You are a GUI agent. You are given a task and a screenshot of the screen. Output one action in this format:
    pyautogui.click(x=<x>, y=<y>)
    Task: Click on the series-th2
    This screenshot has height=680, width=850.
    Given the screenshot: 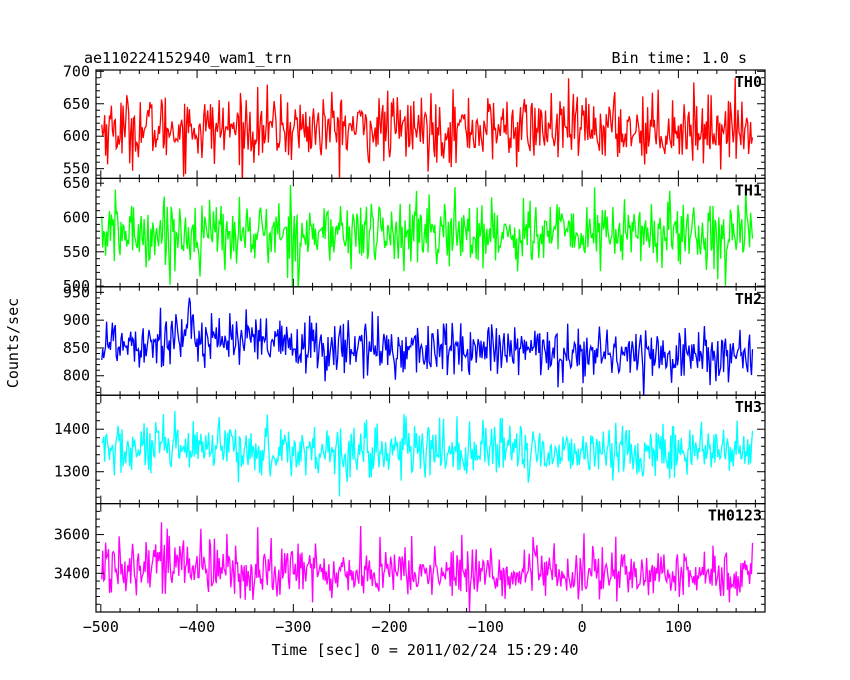 What is the action you would take?
    pyautogui.click(x=427, y=346)
    